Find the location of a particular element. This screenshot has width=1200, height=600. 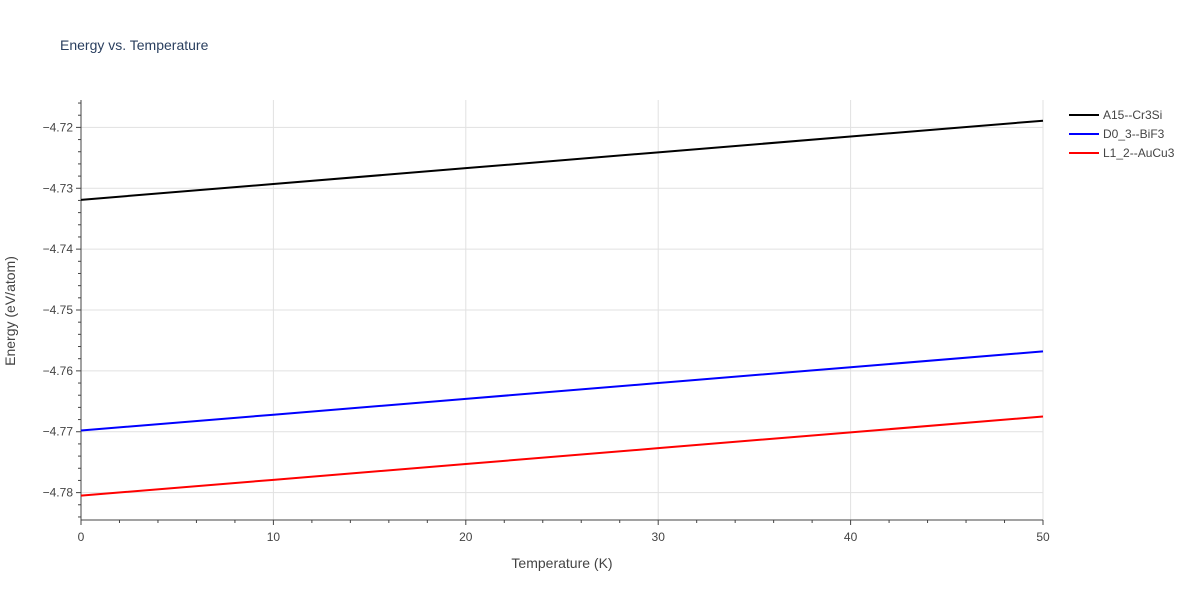

chart-title: Energy vs. Temperature is located at coordinates (134, 45).